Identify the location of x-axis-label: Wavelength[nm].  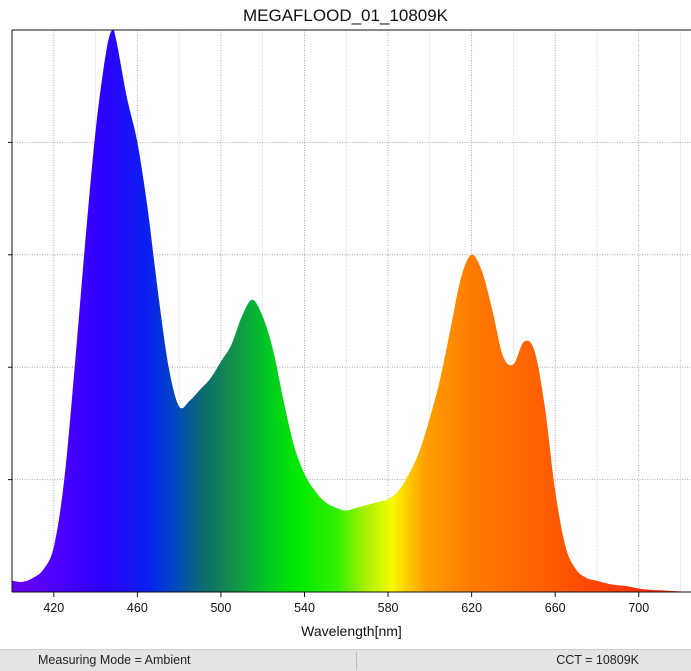
(351, 631).